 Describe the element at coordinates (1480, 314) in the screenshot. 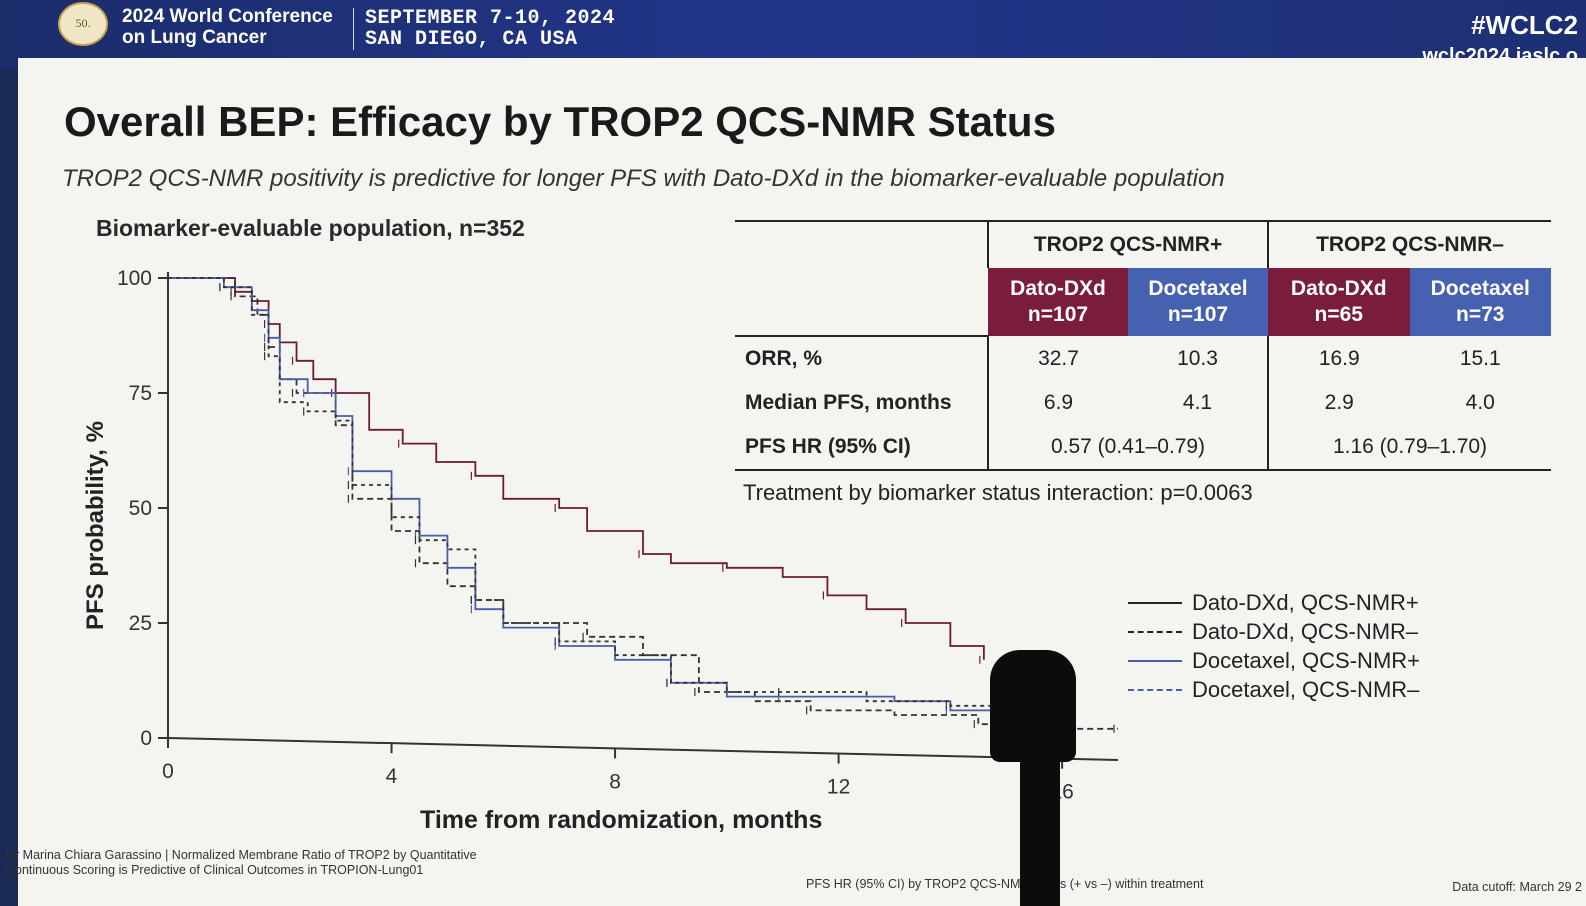

I see `arm-n: n=73` at that location.